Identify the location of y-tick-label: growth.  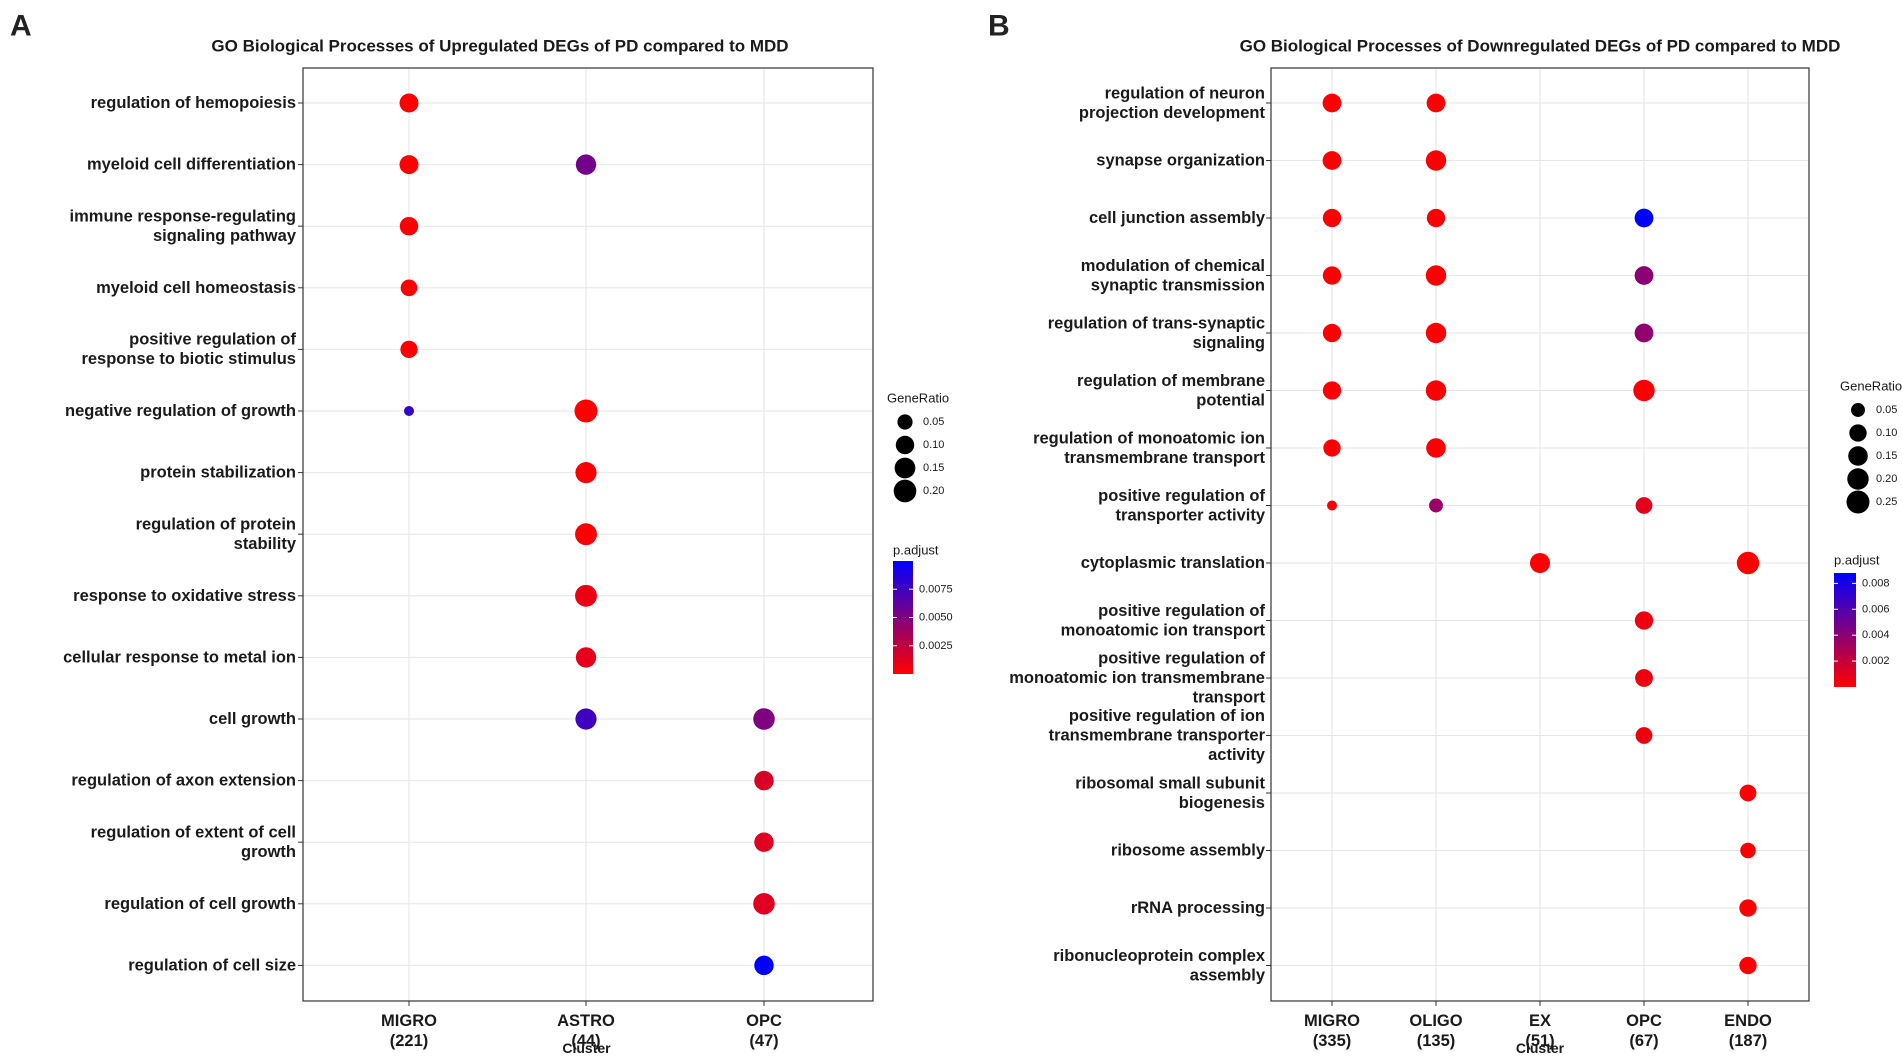
(268, 852).